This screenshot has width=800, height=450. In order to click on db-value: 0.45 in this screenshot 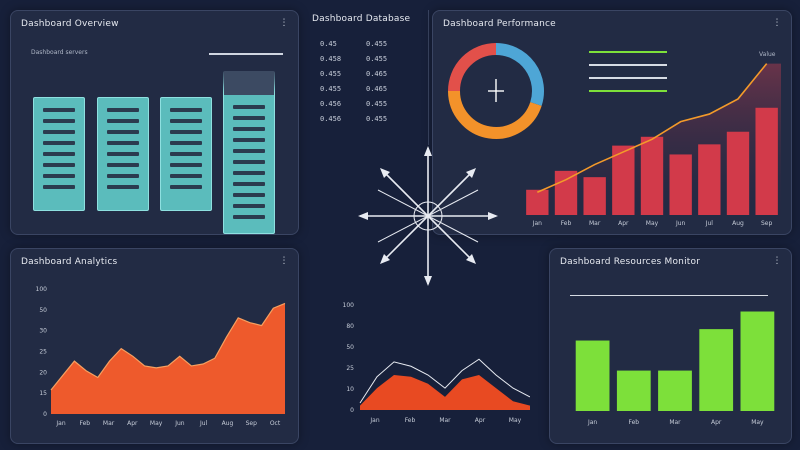, I will do `click(328, 44)`.